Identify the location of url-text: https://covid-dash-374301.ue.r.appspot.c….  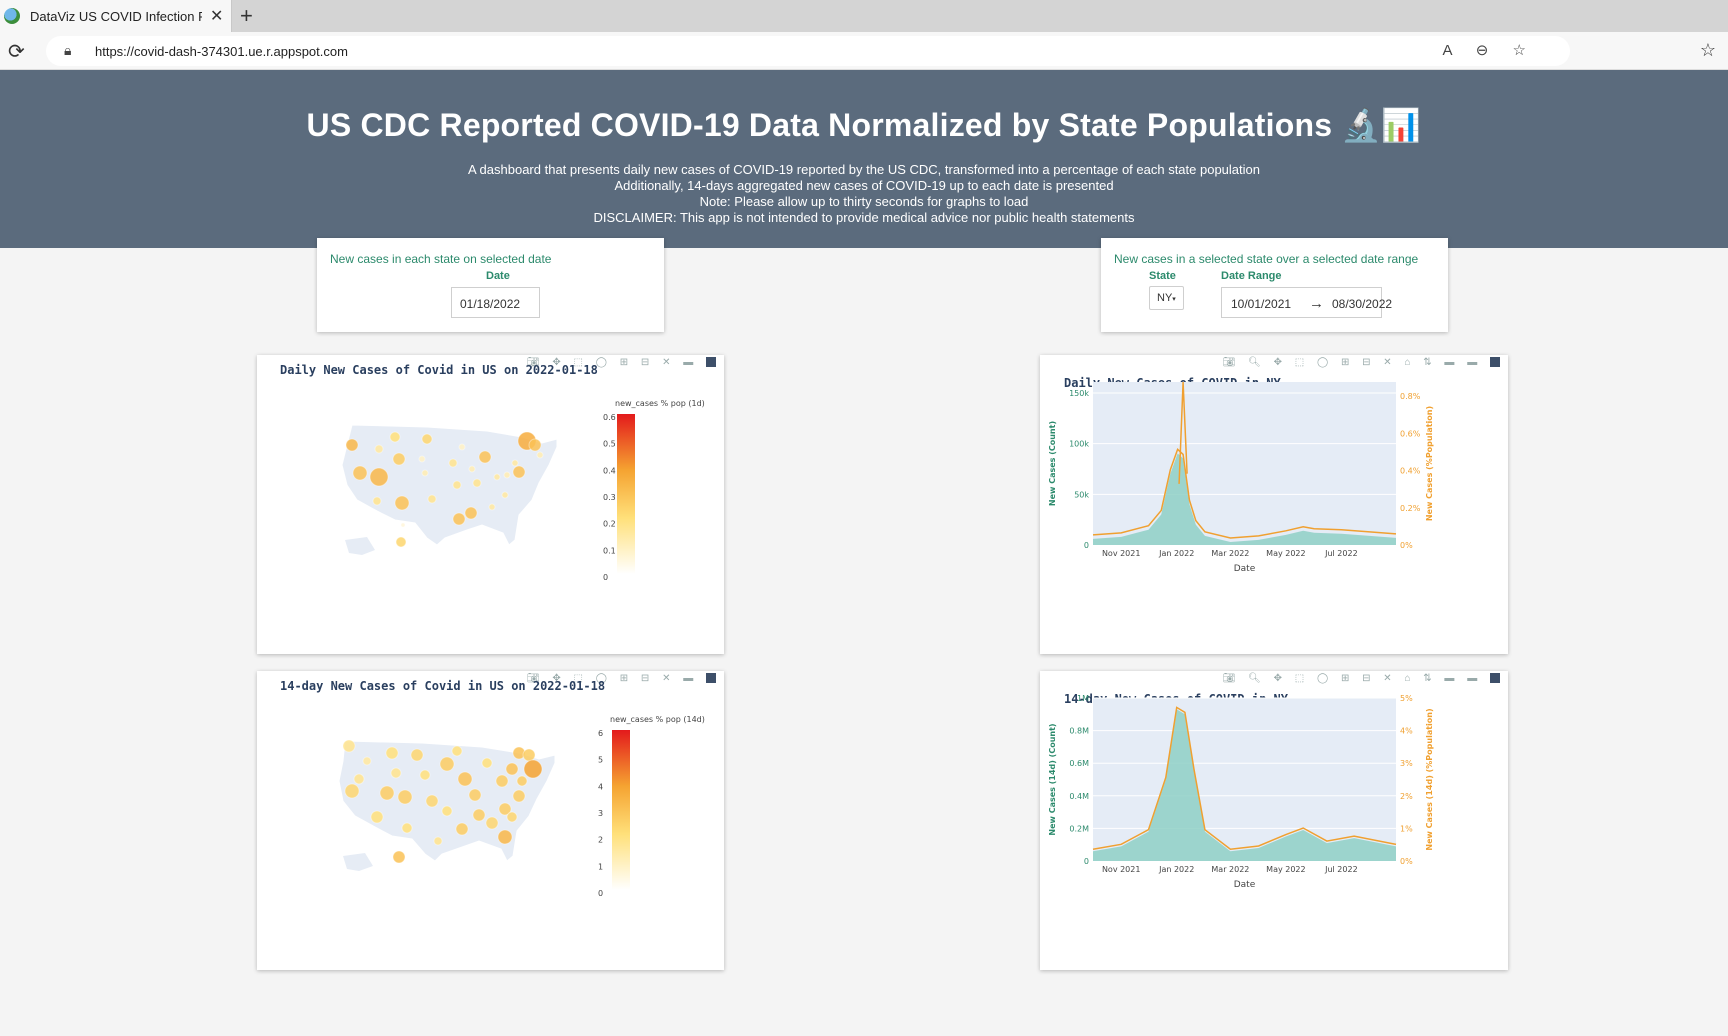
(221, 51).